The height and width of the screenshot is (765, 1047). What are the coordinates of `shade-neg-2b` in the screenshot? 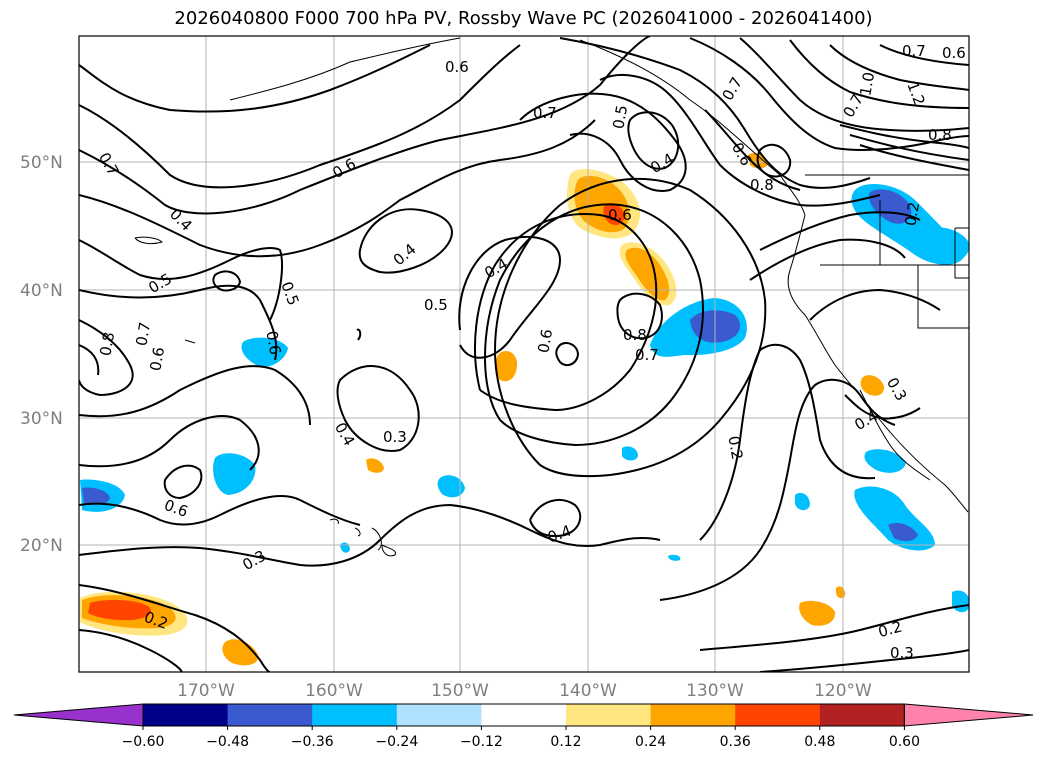 It's located at (890, 206).